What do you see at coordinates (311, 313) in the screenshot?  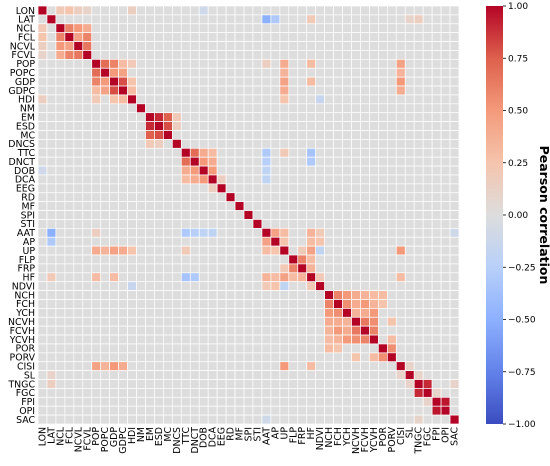 I see `heatmap-cell-ych-hf` at bounding box center [311, 313].